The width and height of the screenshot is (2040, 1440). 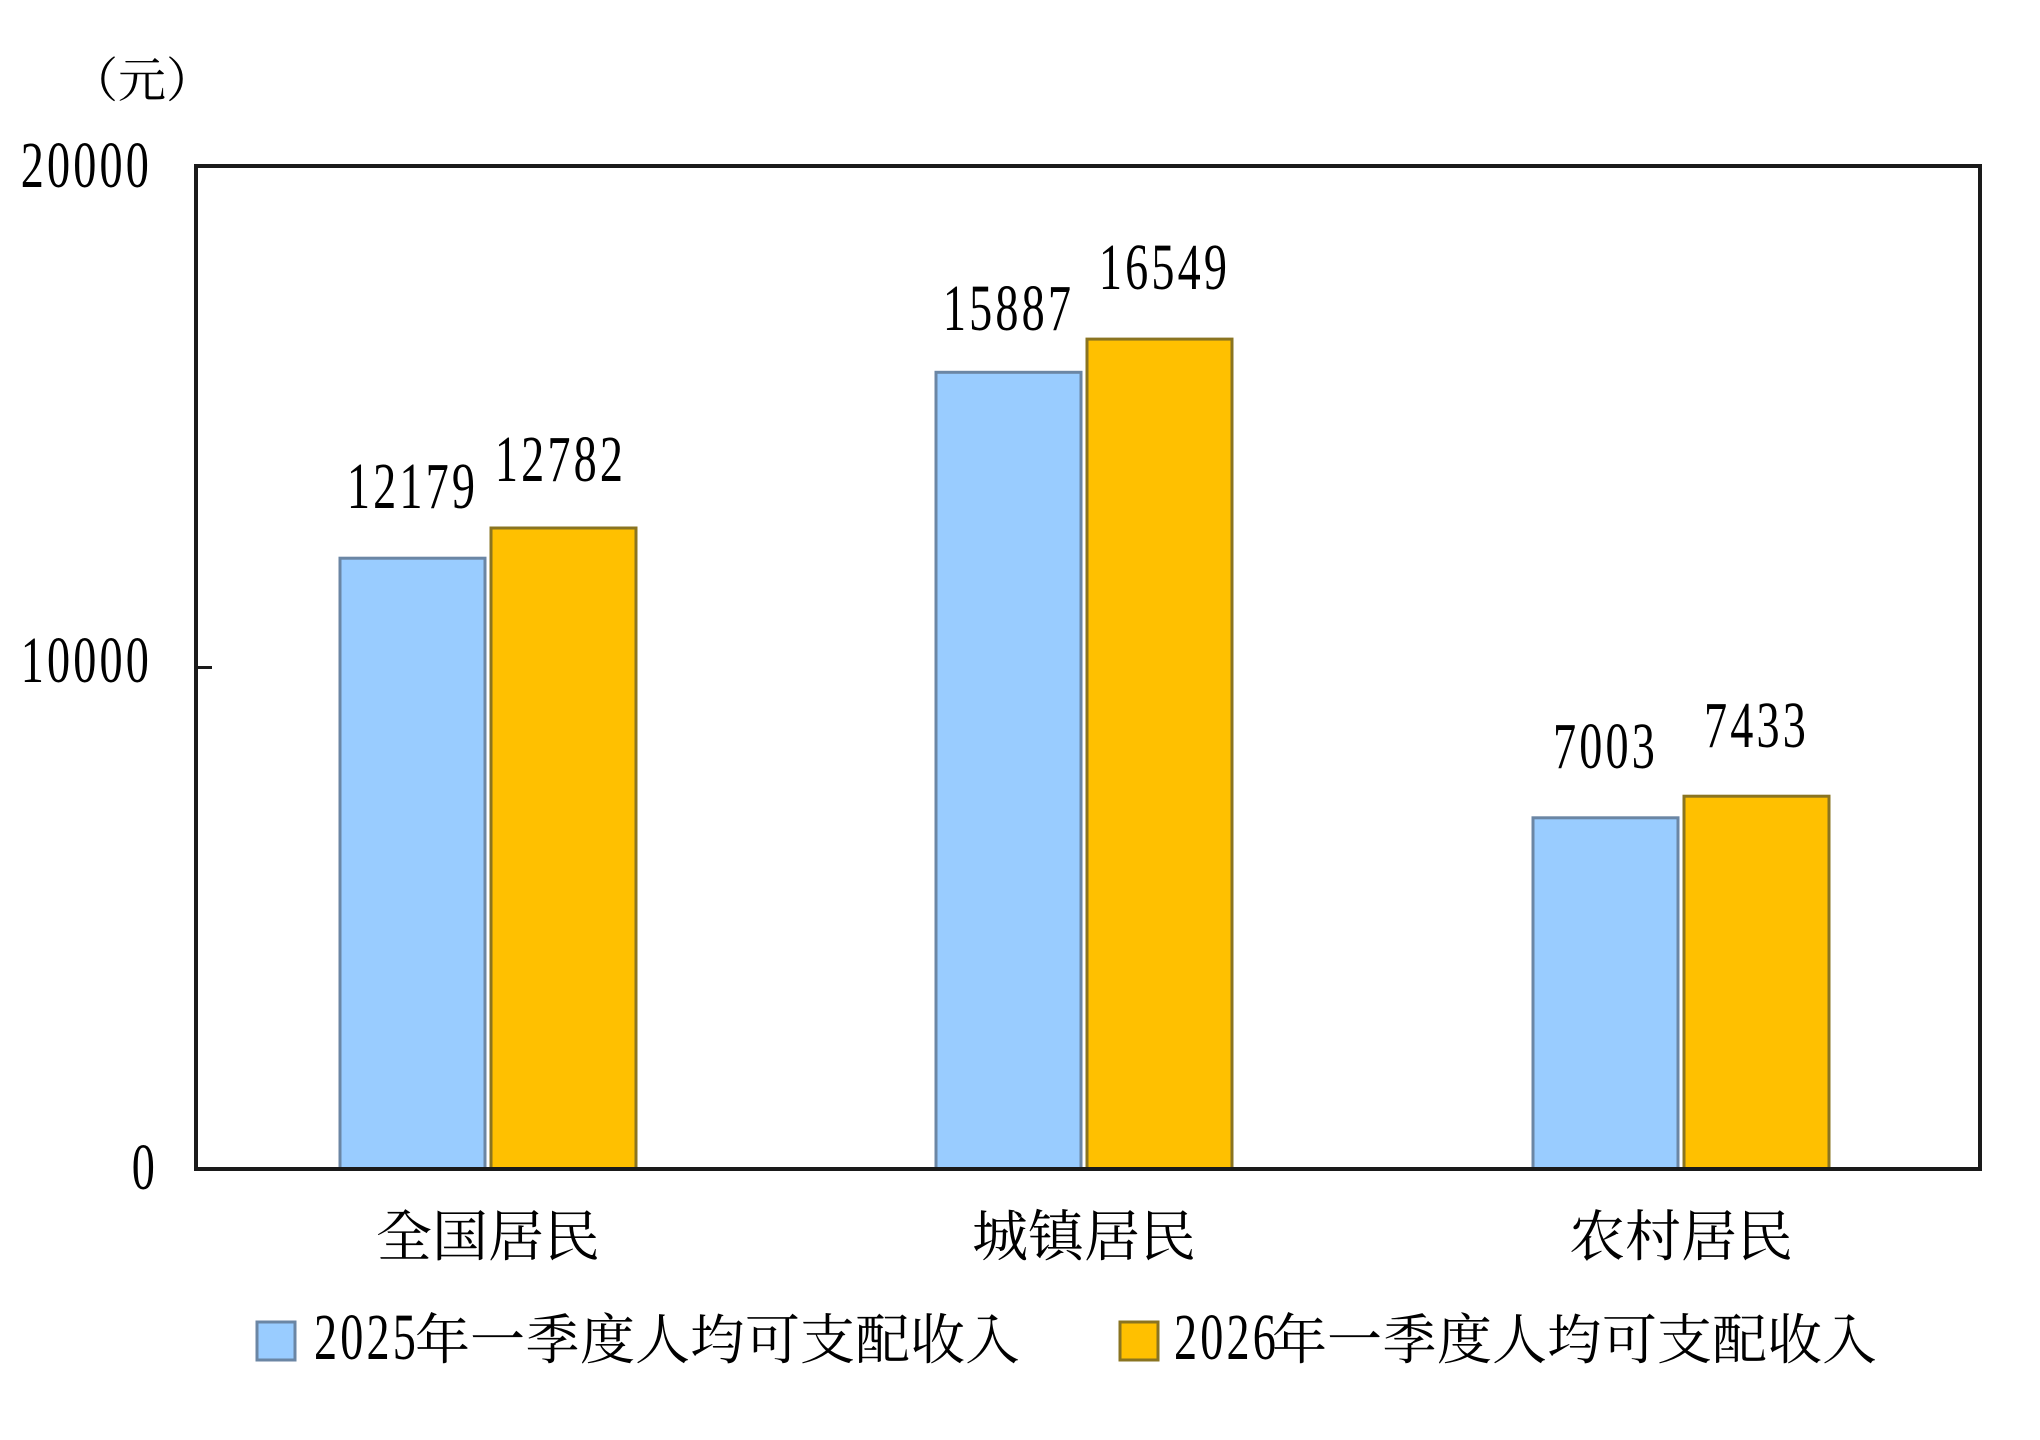 What do you see at coordinates (86, 165) in the screenshot?
I see `svg-text: 20000` at bounding box center [86, 165].